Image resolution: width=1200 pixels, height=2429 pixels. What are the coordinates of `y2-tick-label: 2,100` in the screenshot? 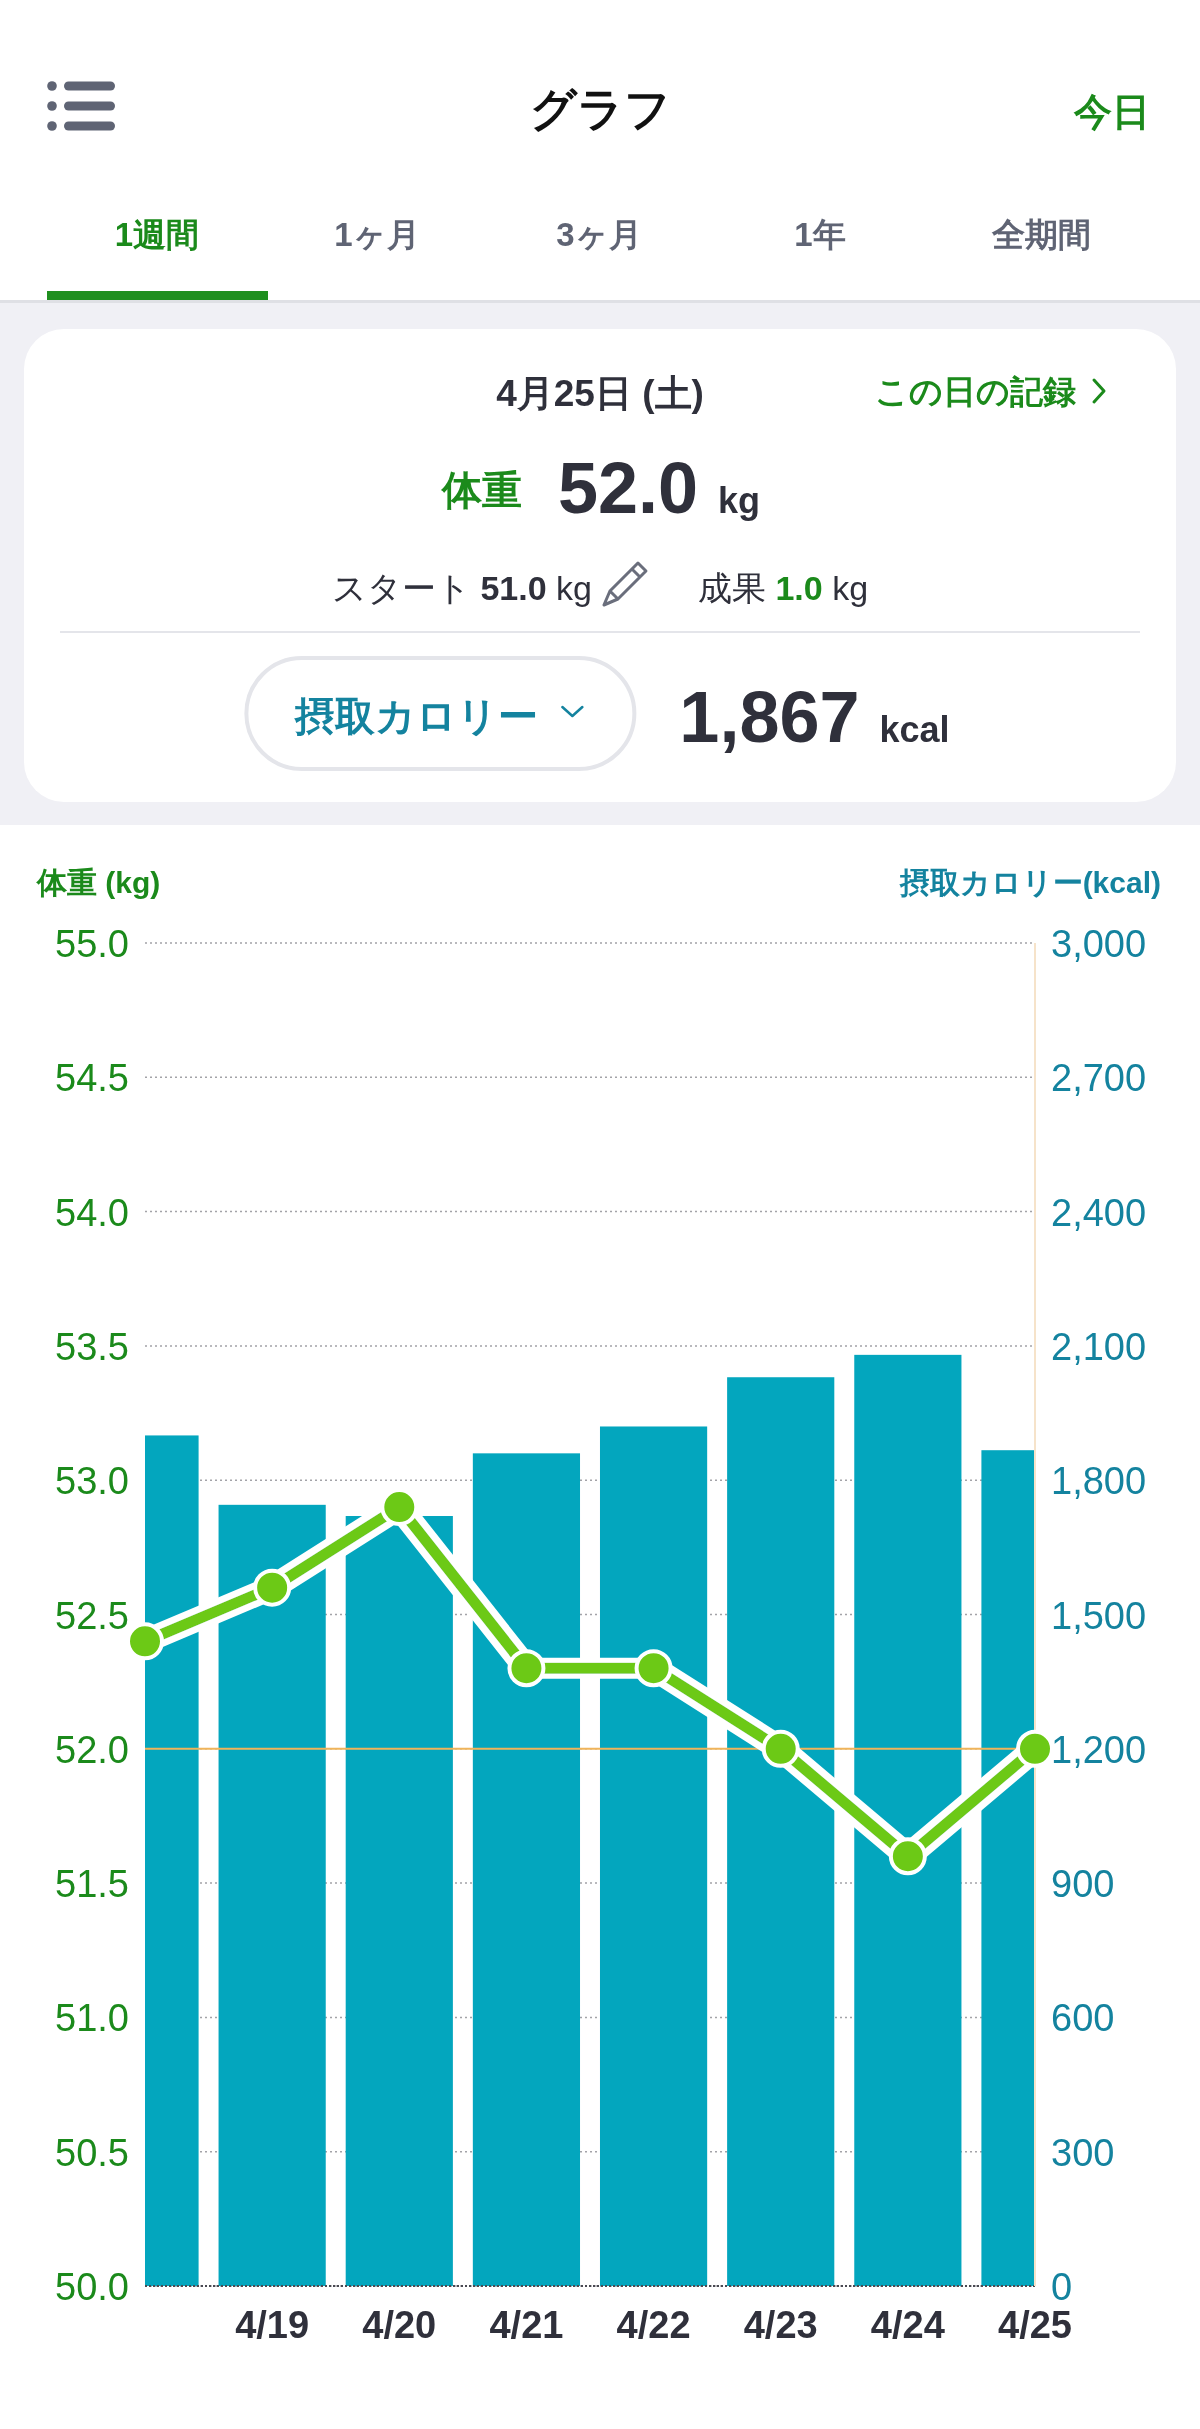 It's located at (1099, 1346).